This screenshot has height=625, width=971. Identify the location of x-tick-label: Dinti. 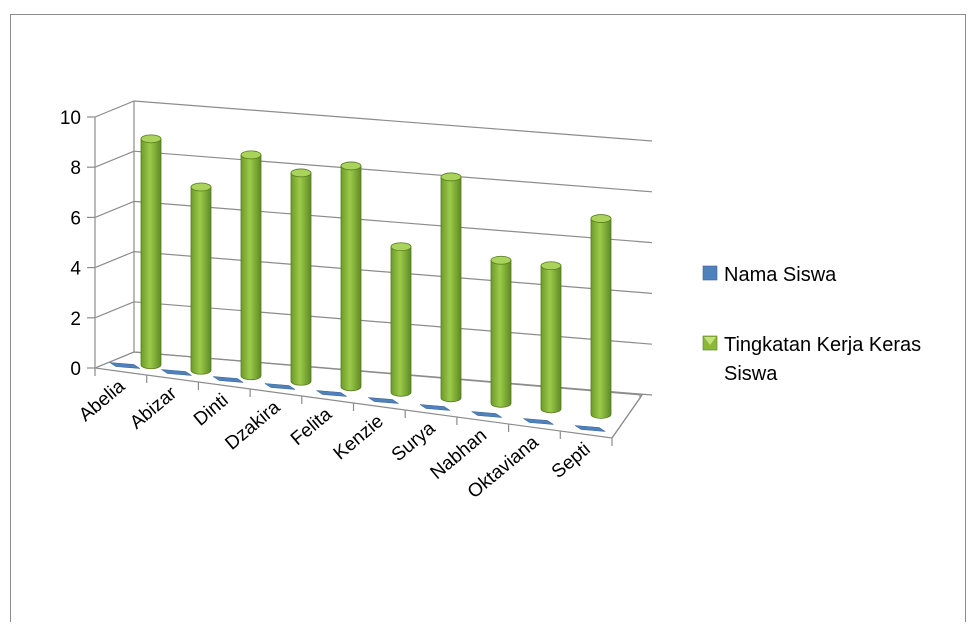
(211, 410).